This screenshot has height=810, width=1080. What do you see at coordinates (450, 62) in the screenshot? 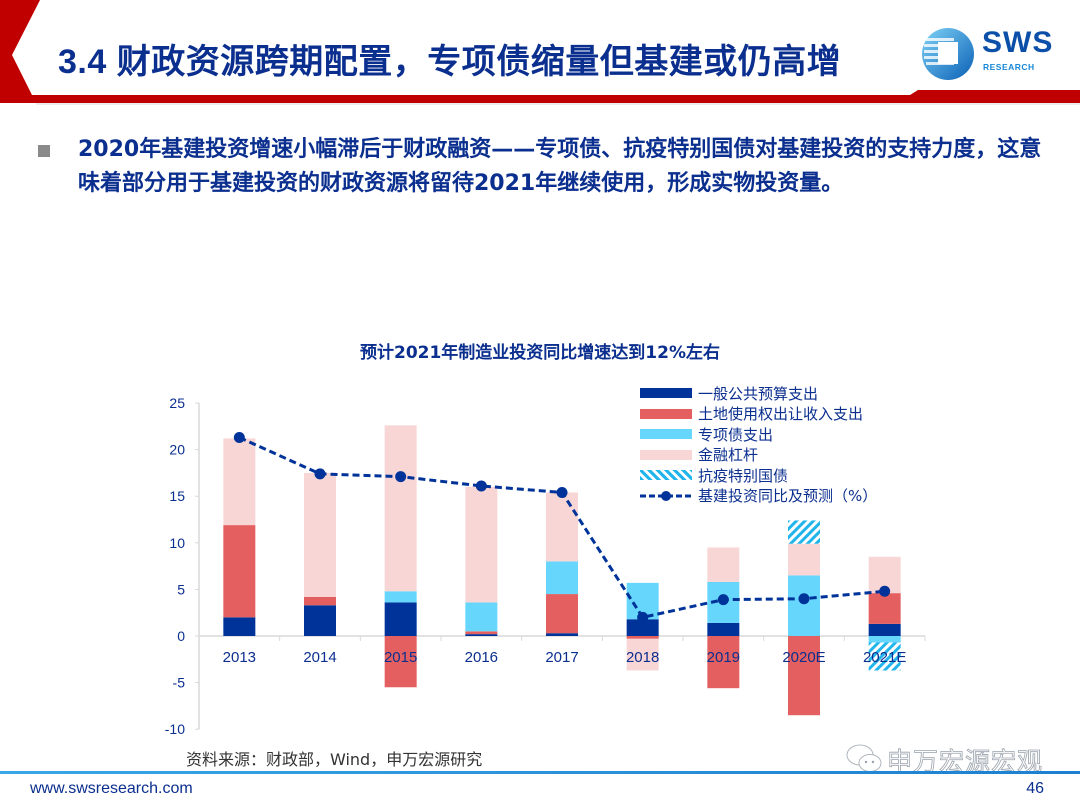
I see `page-title: 3.4 财政资源跨期配置，专项债缩量但基建或仍高增` at bounding box center [450, 62].